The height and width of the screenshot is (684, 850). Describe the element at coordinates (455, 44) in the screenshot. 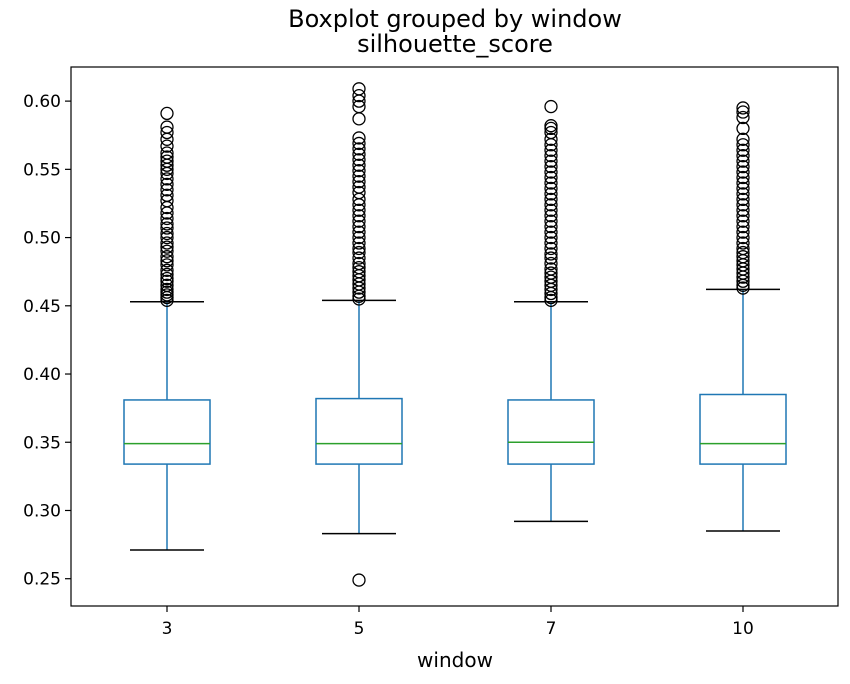

I see `chart-title: silhouette_score` at that location.